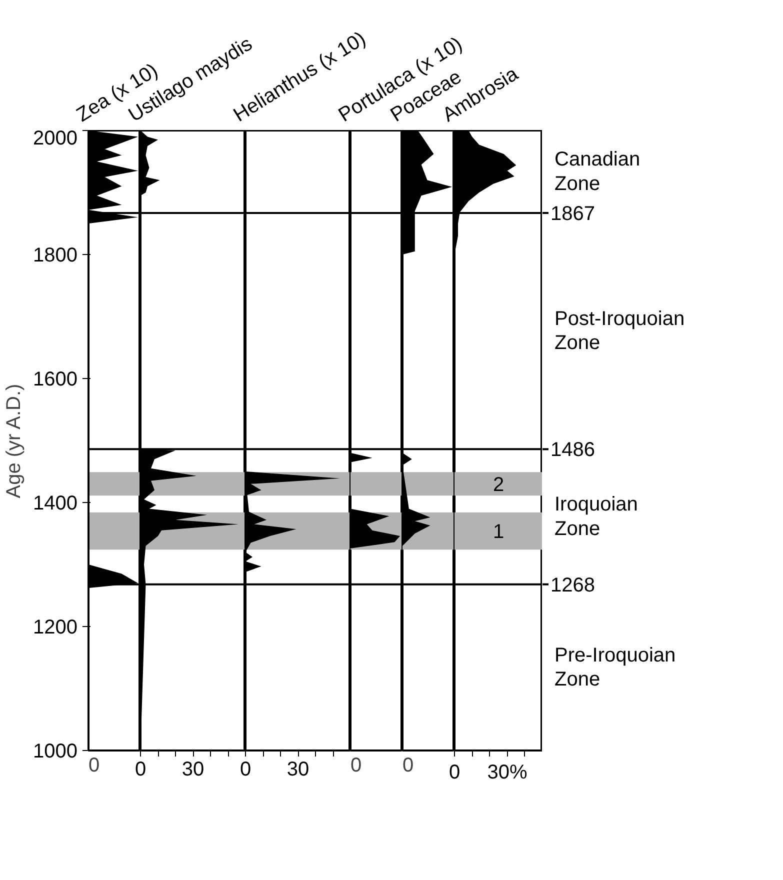  I want to click on ref-line-label: 1867, so click(572, 213).